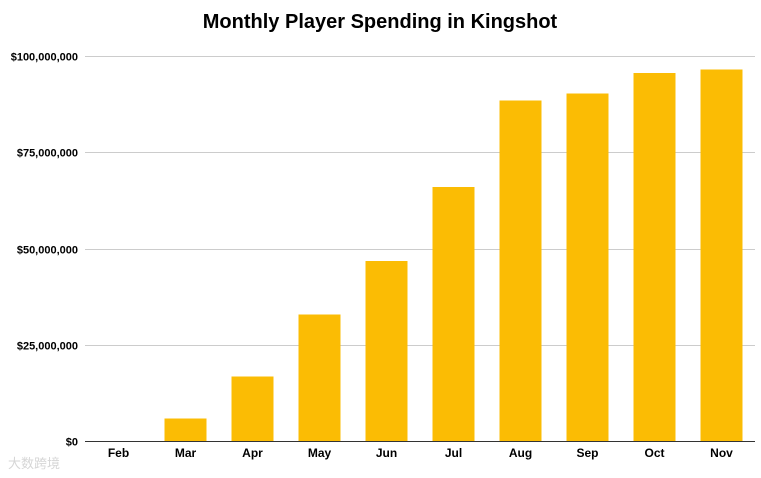 This screenshot has height=478, width=761. Describe the element at coordinates (654, 453) in the screenshot. I see `x-tick-label-oct: Oct` at that location.